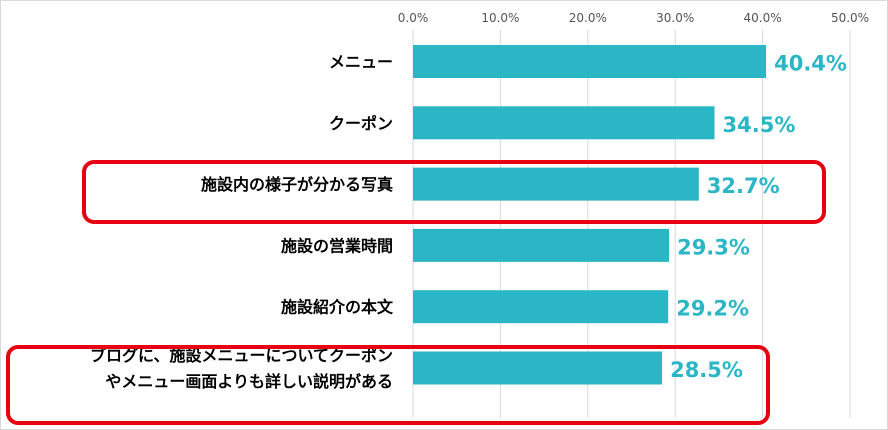 This screenshot has height=430, width=888. I want to click on x-tick-label: 30.0%, so click(675, 18).